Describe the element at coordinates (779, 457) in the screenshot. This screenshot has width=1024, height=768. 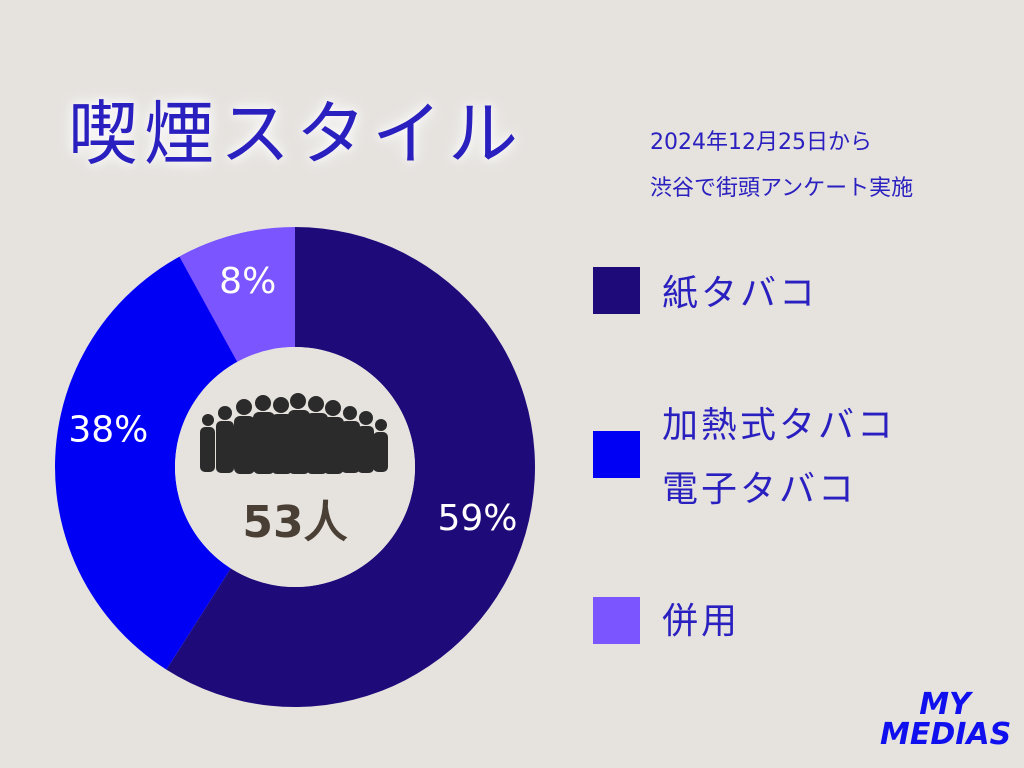
I see `legend-label: 加熱式タバコ 電子タバコ` at that location.